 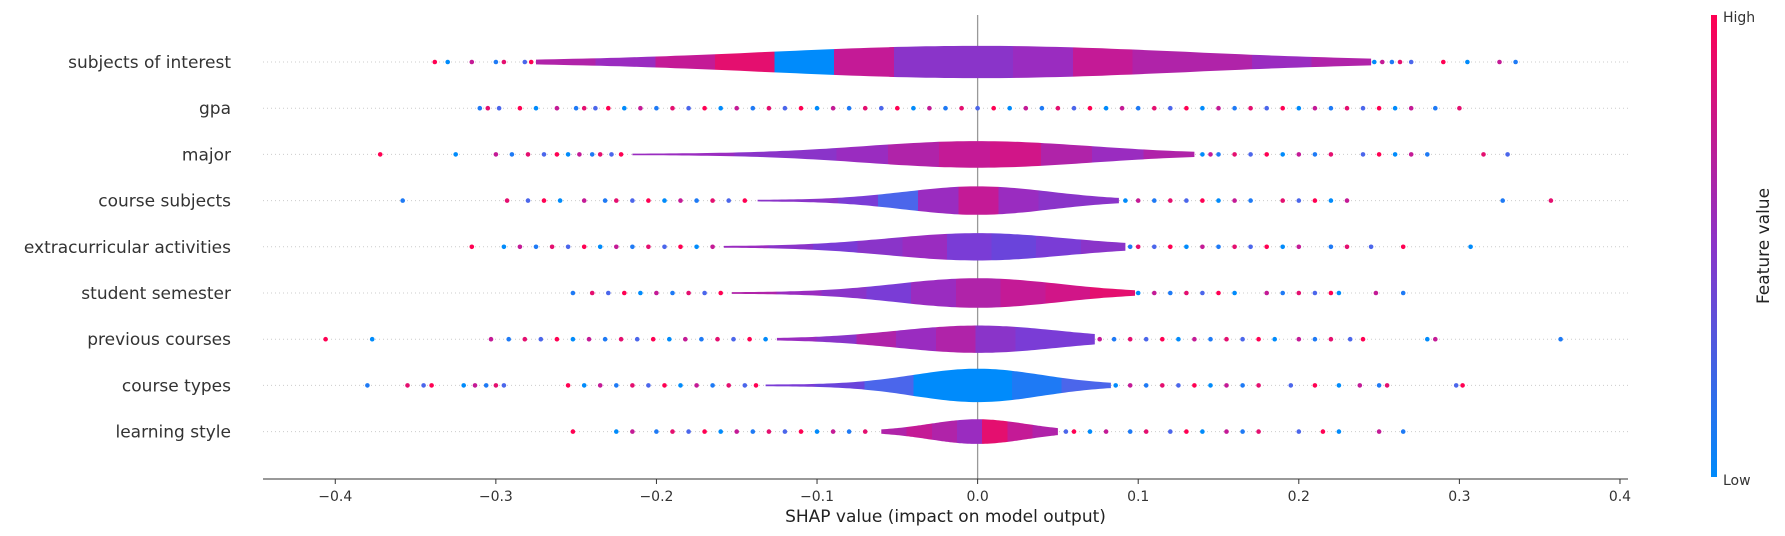 What do you see at coordinates (1299, 497) in the screenshot?
I see `x-tick-label: 0.2` at bounding box center [1299, 497].